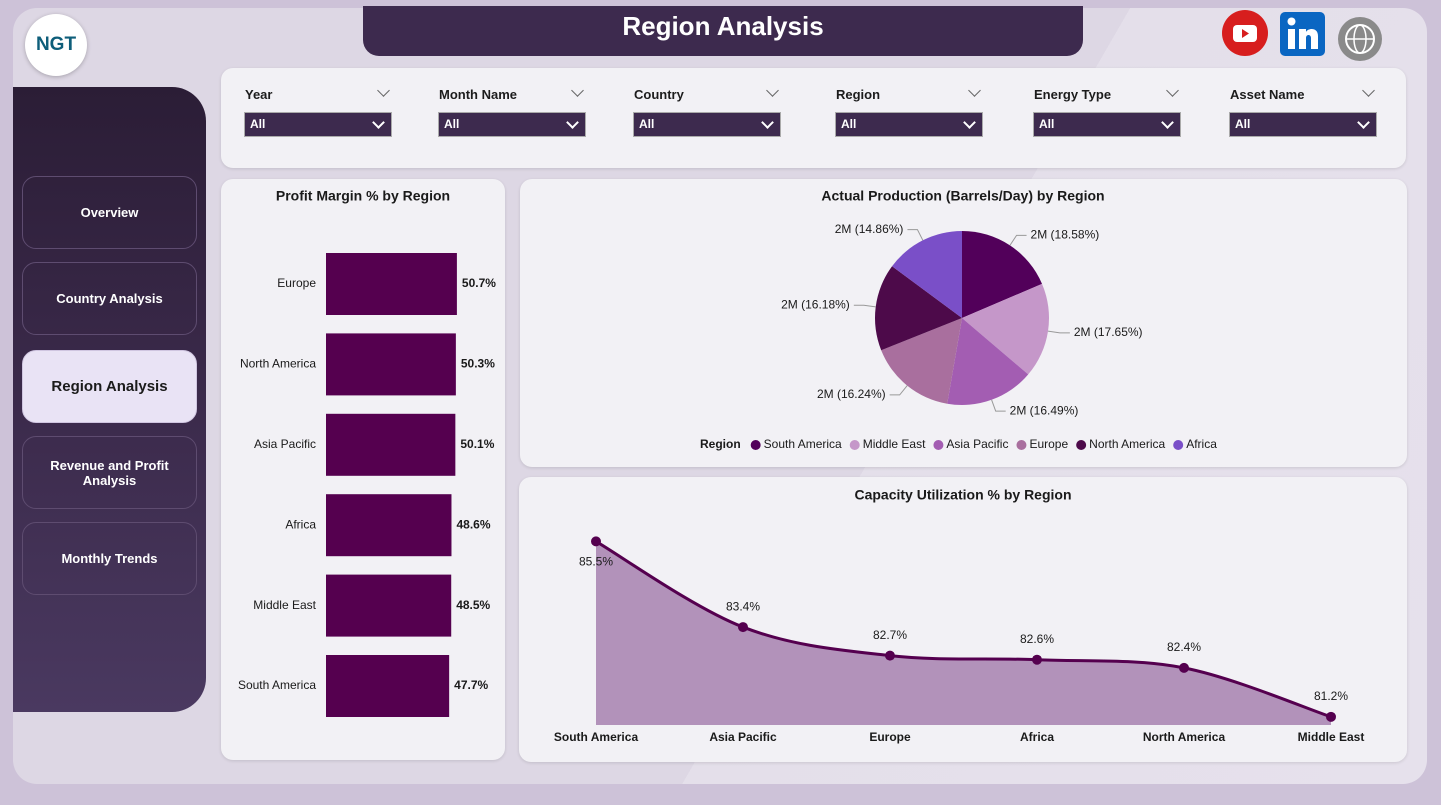 The height and width of the screenshot is (805, 1441). What do you see at coordinates (869, 229) in the screenshot?
I see `data-label: 2M (14.86%)` at bounding box center [869, 229].